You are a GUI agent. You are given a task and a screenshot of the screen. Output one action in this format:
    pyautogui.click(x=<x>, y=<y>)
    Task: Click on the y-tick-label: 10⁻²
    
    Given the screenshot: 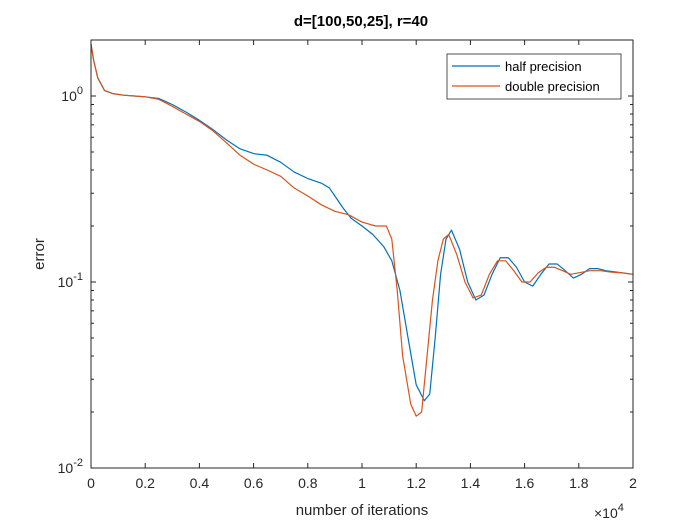 What is the action you would take?
    pyautogui.click(x=70, y=466)
    